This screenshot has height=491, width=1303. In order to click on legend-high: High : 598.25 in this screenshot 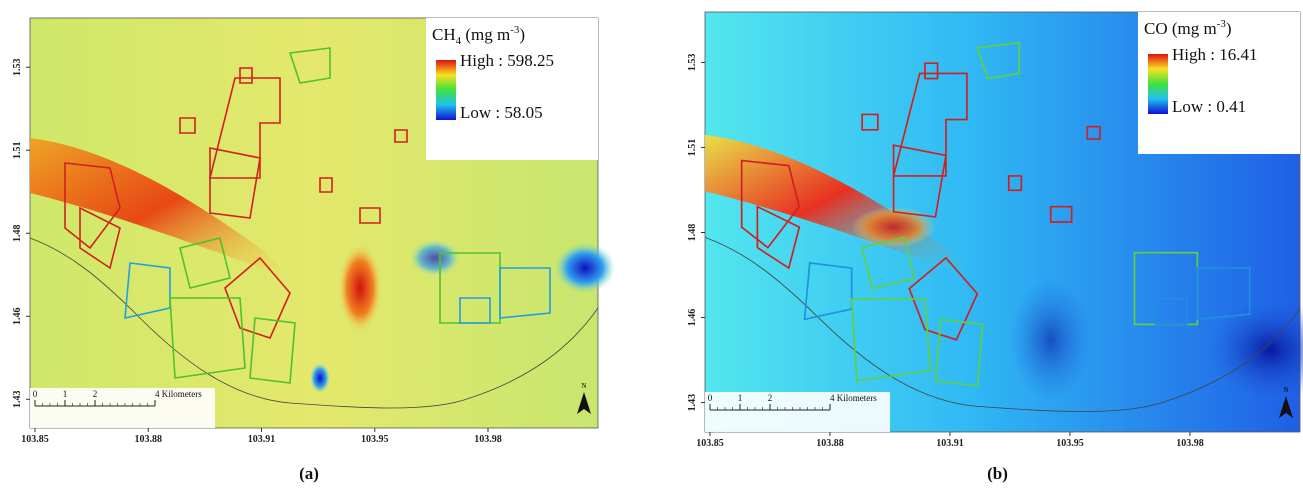, I will do `click(507, 60)`.